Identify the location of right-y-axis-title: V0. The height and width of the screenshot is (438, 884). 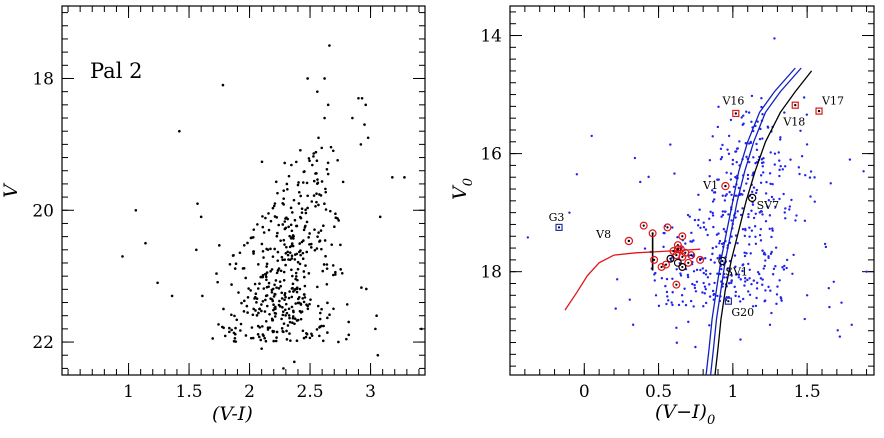
(462, 189).